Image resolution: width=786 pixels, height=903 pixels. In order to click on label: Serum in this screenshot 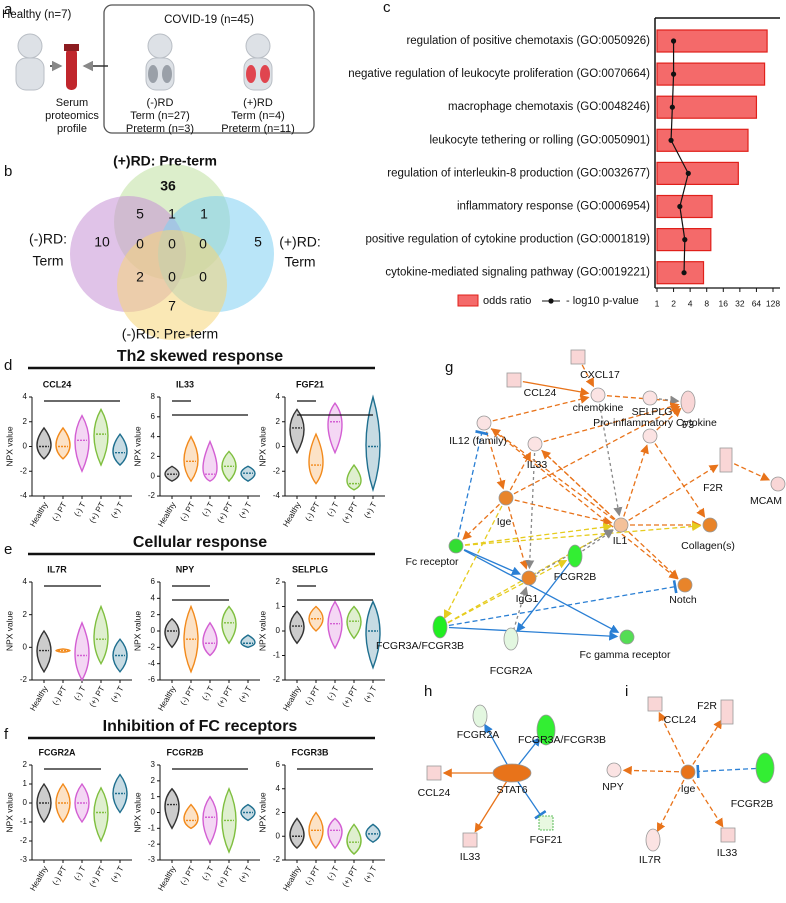, I will do `click(72, 103)`.